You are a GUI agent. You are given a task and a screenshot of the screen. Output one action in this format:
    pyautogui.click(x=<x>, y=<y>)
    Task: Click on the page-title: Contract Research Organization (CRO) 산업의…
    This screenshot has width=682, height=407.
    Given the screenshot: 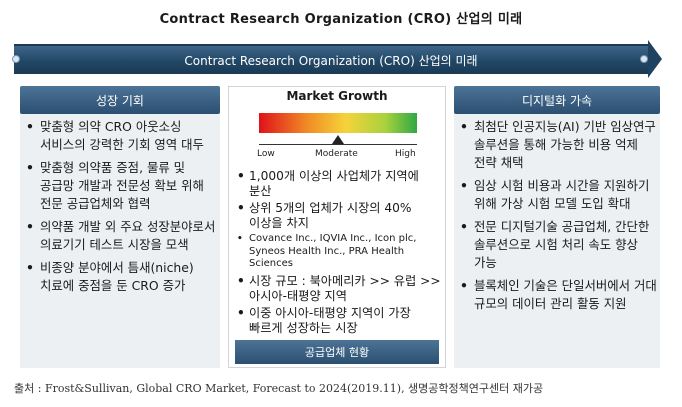 What is the action you would take?
    pyautogui.click(x=341, y=19)
    